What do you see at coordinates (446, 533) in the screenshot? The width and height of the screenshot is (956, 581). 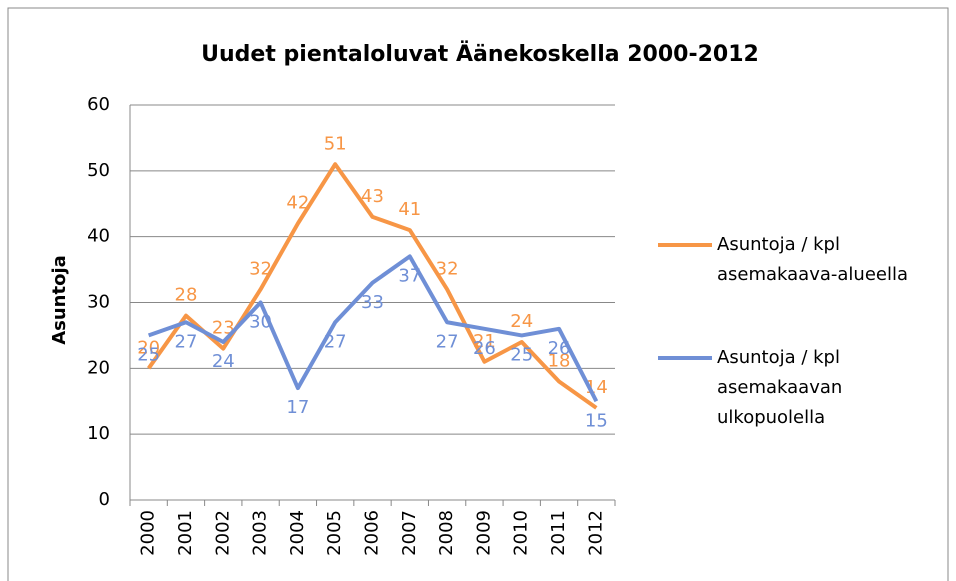 I see `x-tick-label: 2008` at bounding box center [446, 533].